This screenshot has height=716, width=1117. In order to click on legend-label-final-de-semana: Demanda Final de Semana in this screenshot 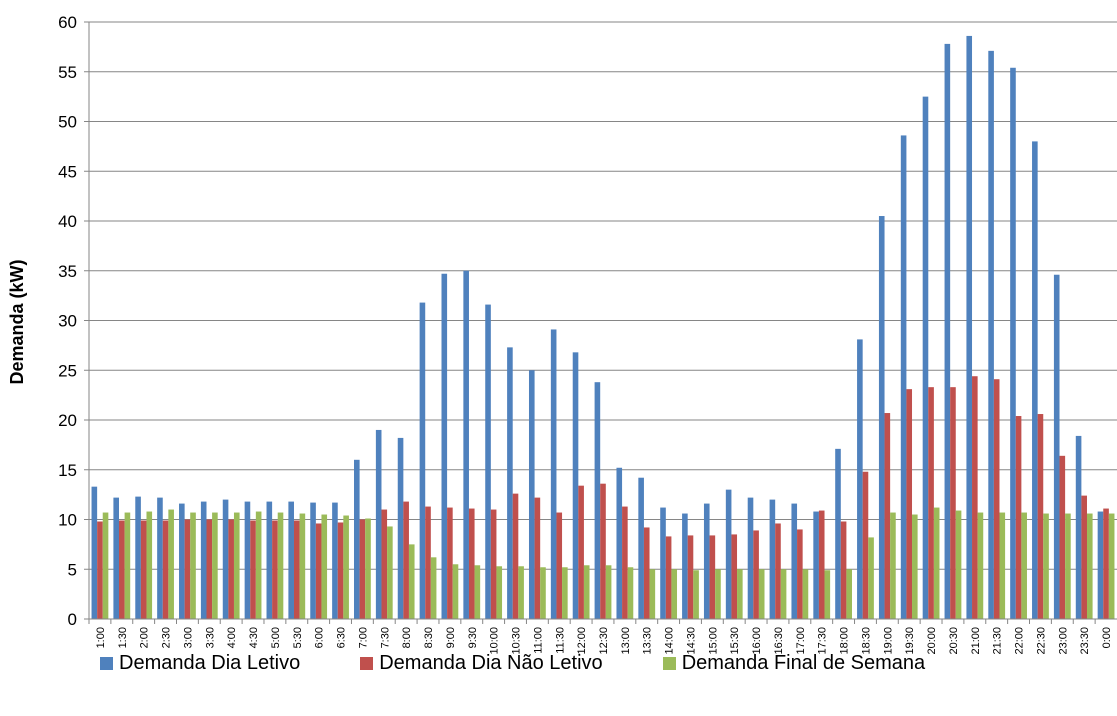, I will do `click(803, 663)`.